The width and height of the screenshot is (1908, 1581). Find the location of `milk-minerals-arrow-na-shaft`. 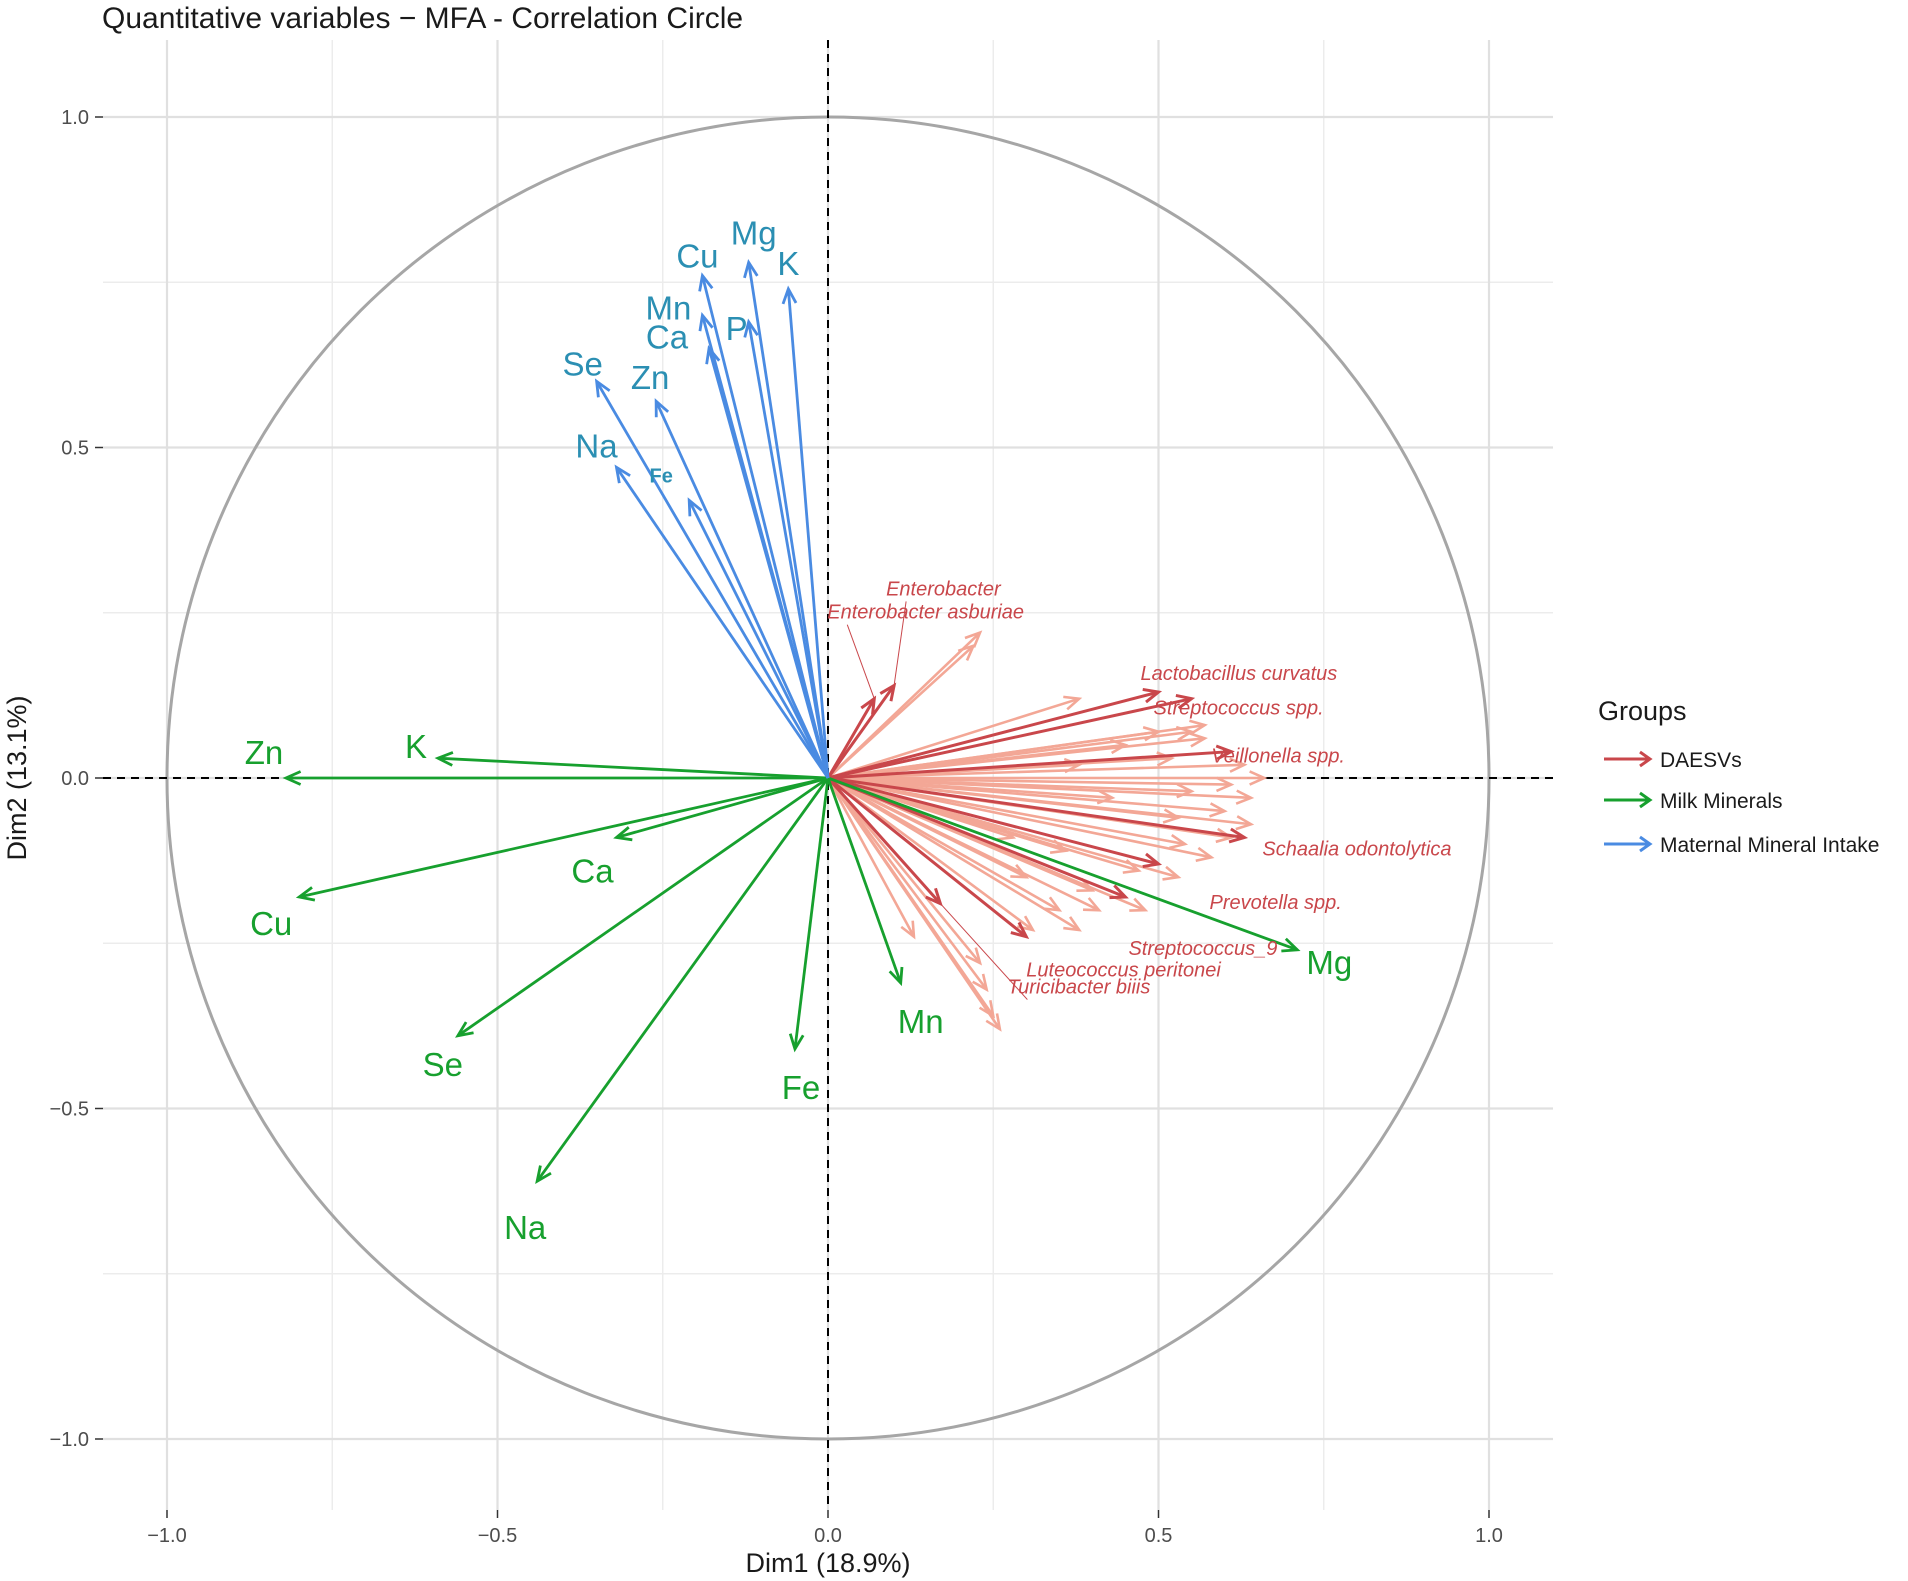

milk-minerals-arrow-na-shaft is located at coordinates (683, 980).